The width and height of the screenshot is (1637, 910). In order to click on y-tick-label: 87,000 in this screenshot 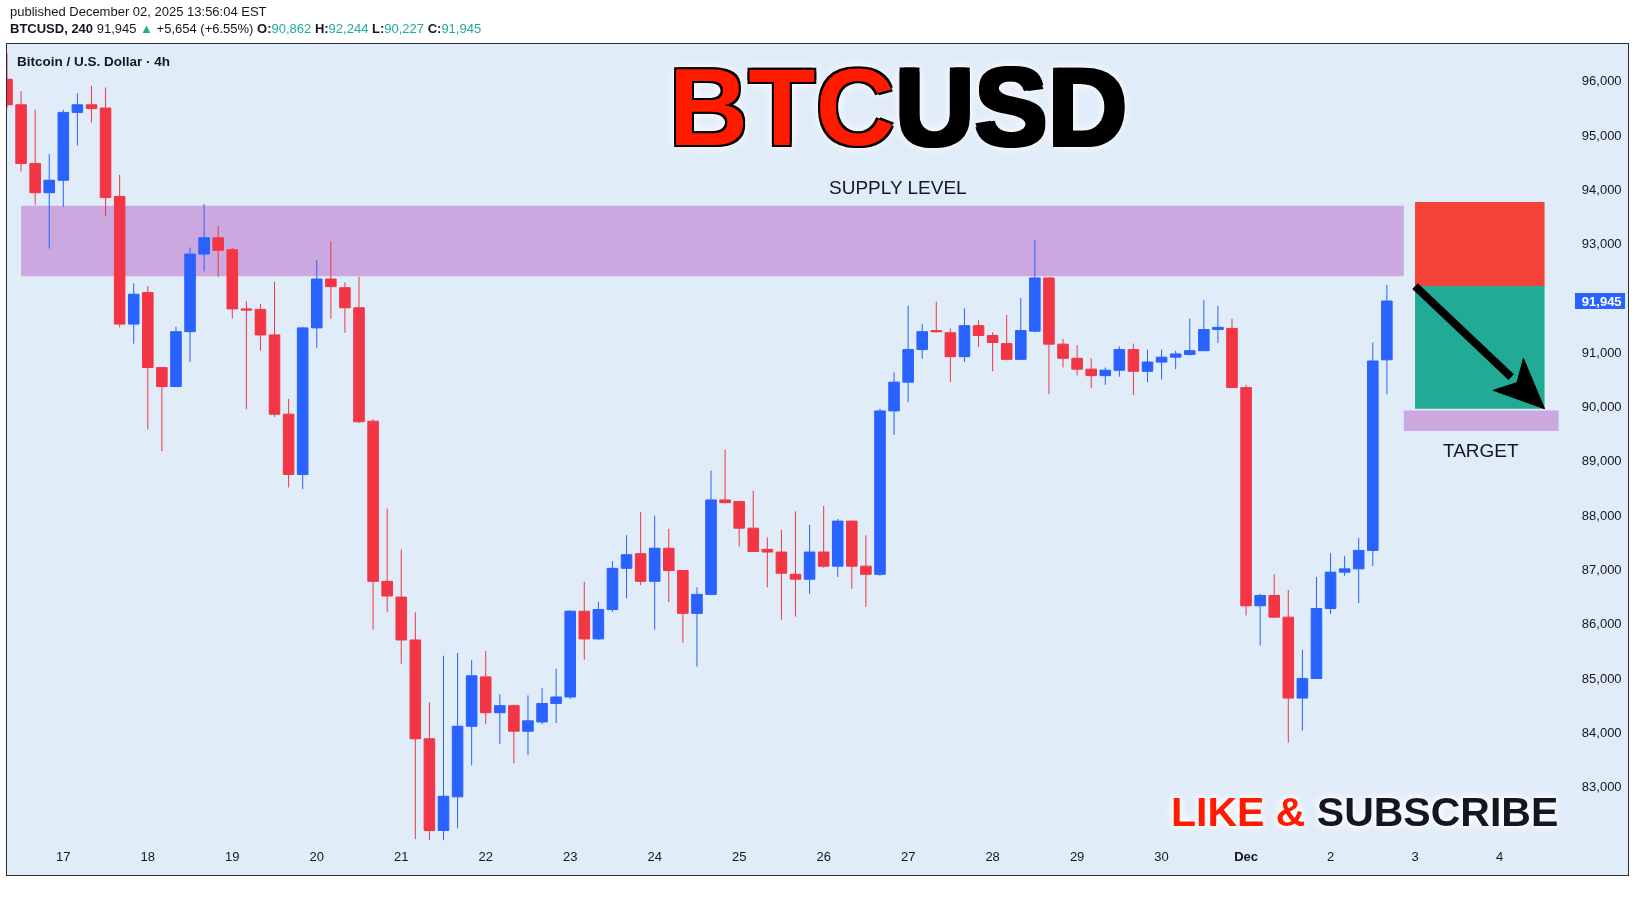, I will do `click(1601, 569)`.